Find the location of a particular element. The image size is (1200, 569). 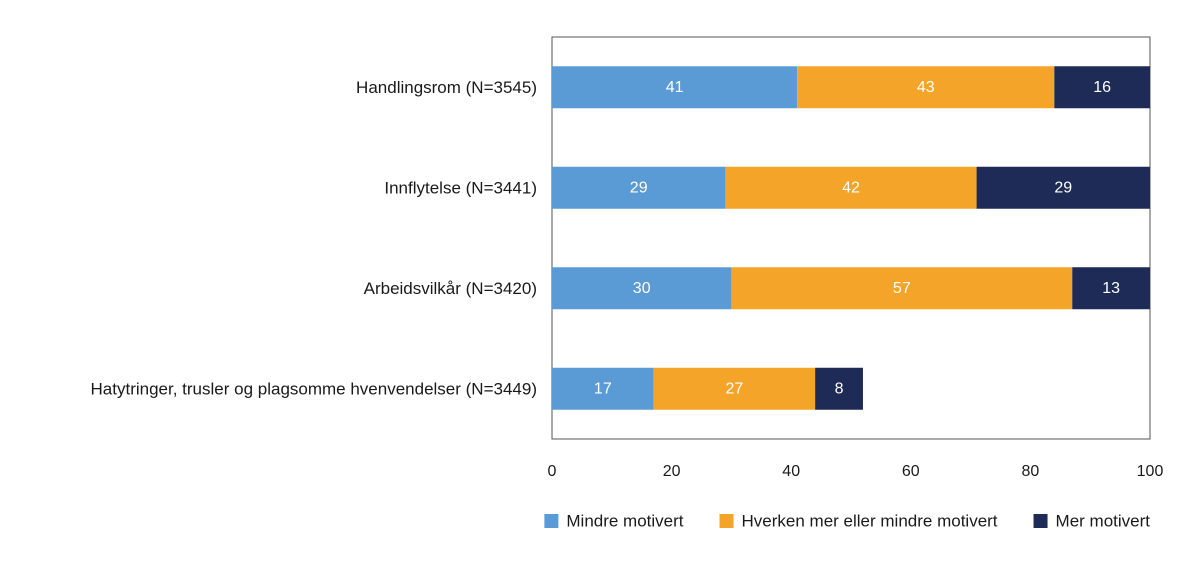

x-tick-label: 100 is located at coordinates (1150, 471).